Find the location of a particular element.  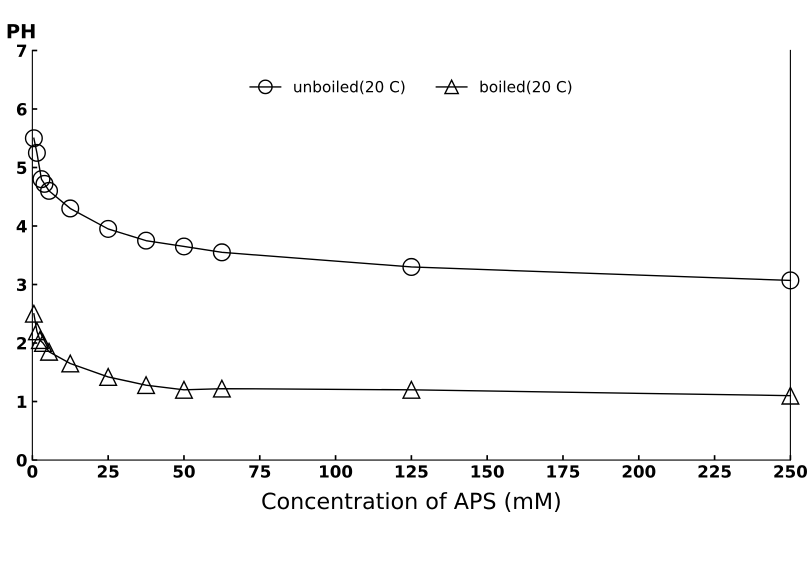

x-tick-label: 50 is located at coordinates (184, 471).